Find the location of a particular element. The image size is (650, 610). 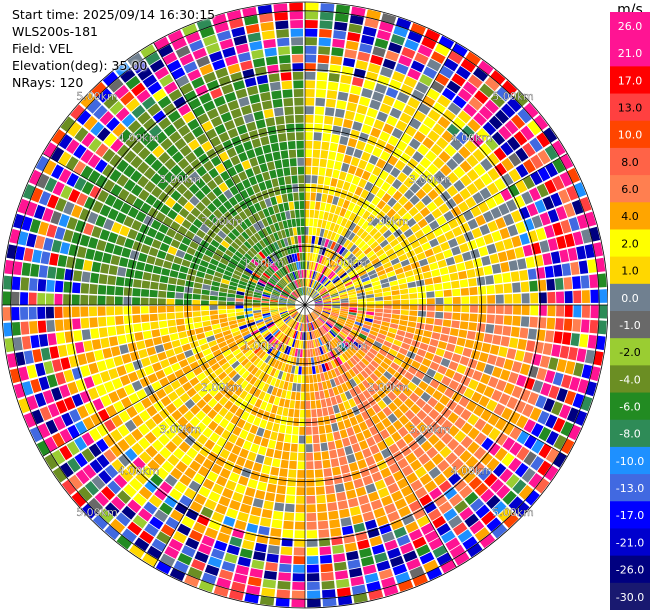

colorbar-tick-label: -26.0 is located at coordinates (630, 570).